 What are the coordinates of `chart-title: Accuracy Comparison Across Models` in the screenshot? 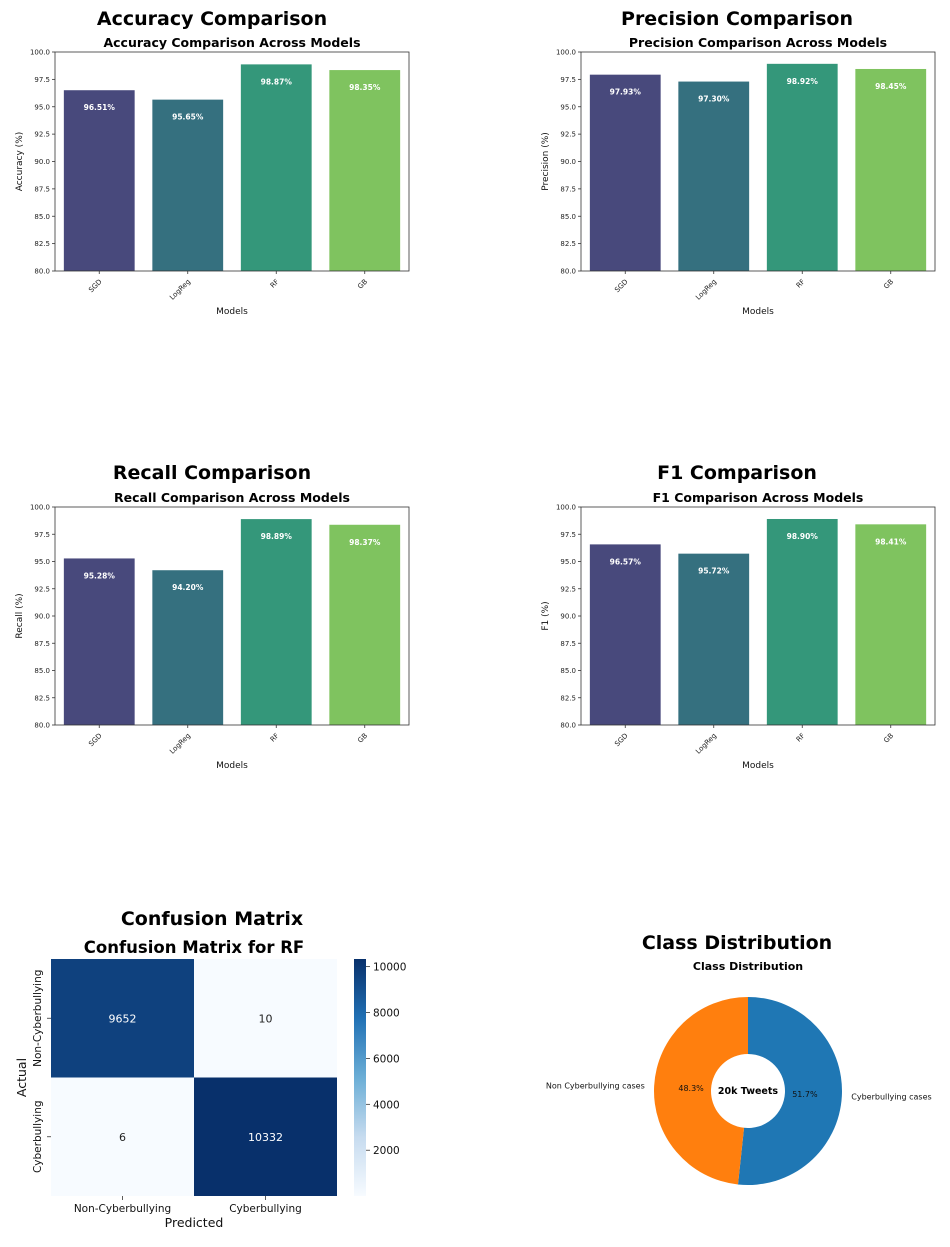 It's located at (231, 42).